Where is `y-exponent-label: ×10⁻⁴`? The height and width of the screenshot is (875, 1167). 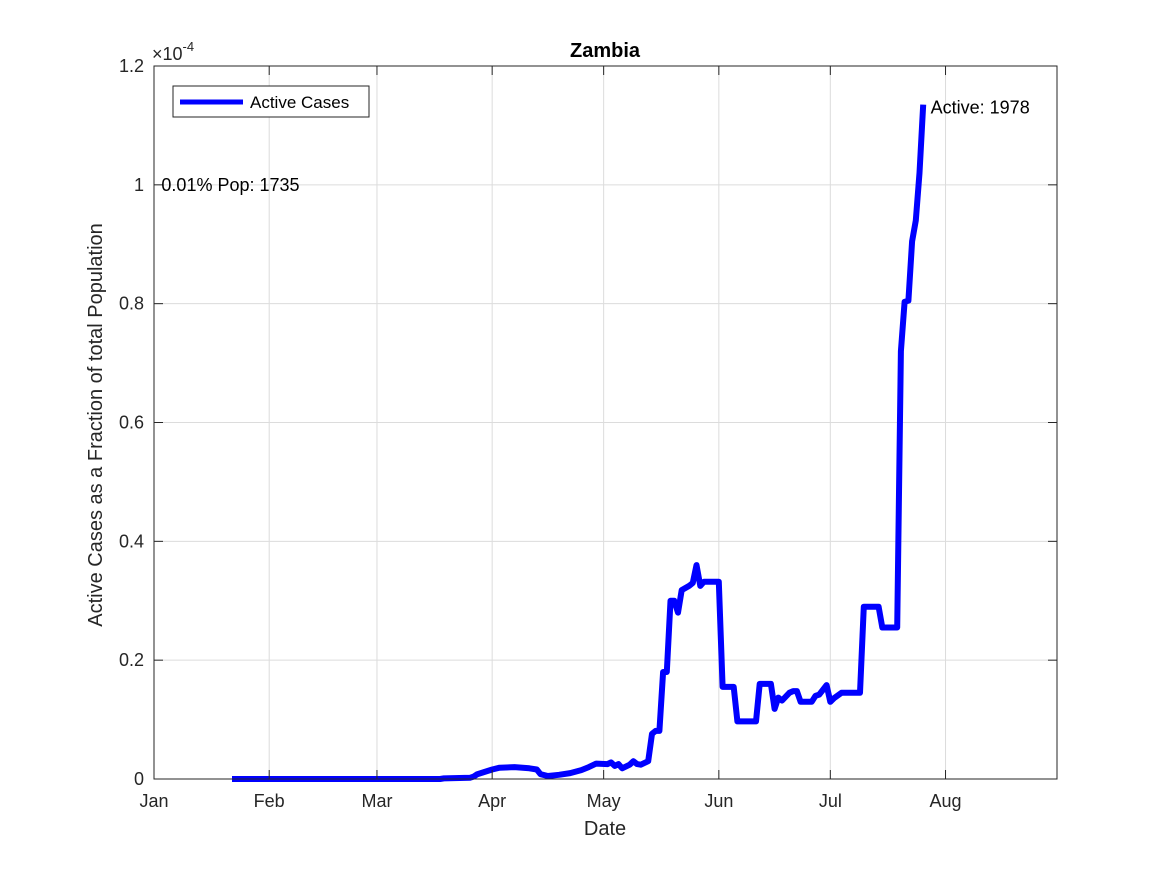 y-exponent-label: ×10⁻⁴ is located at coordinates (173, 51).